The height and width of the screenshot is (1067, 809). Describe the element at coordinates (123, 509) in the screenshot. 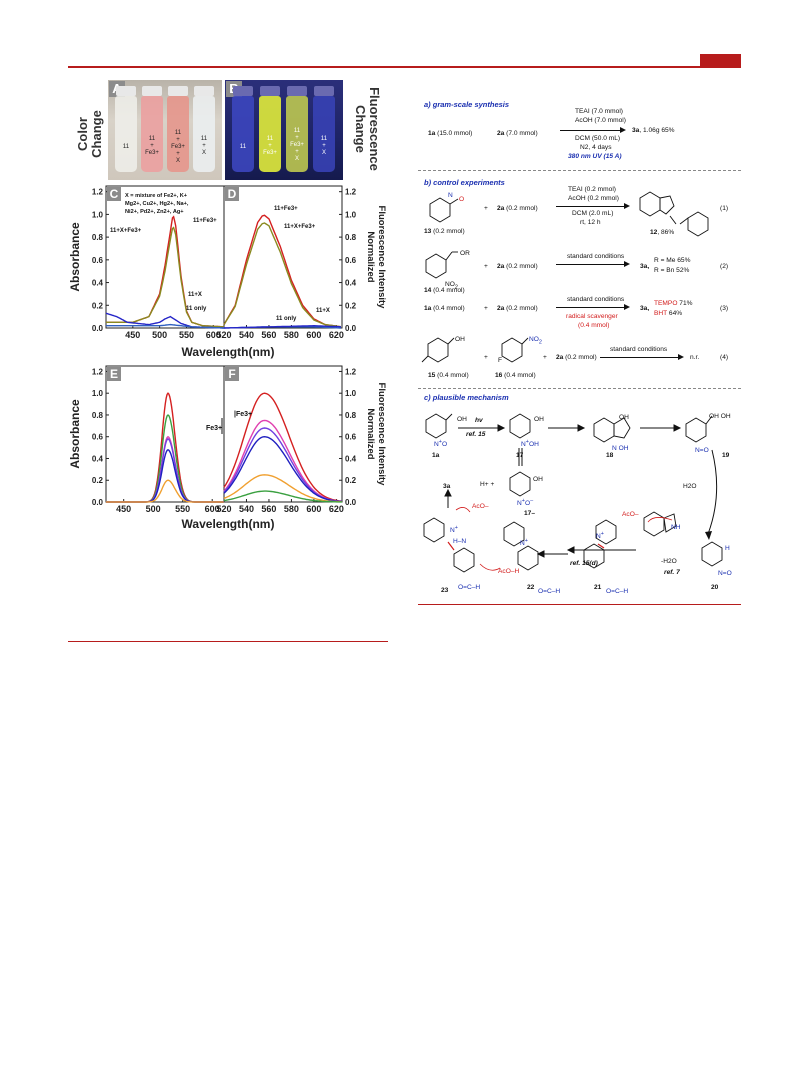

I see `x-tick-label: 450` at that location.